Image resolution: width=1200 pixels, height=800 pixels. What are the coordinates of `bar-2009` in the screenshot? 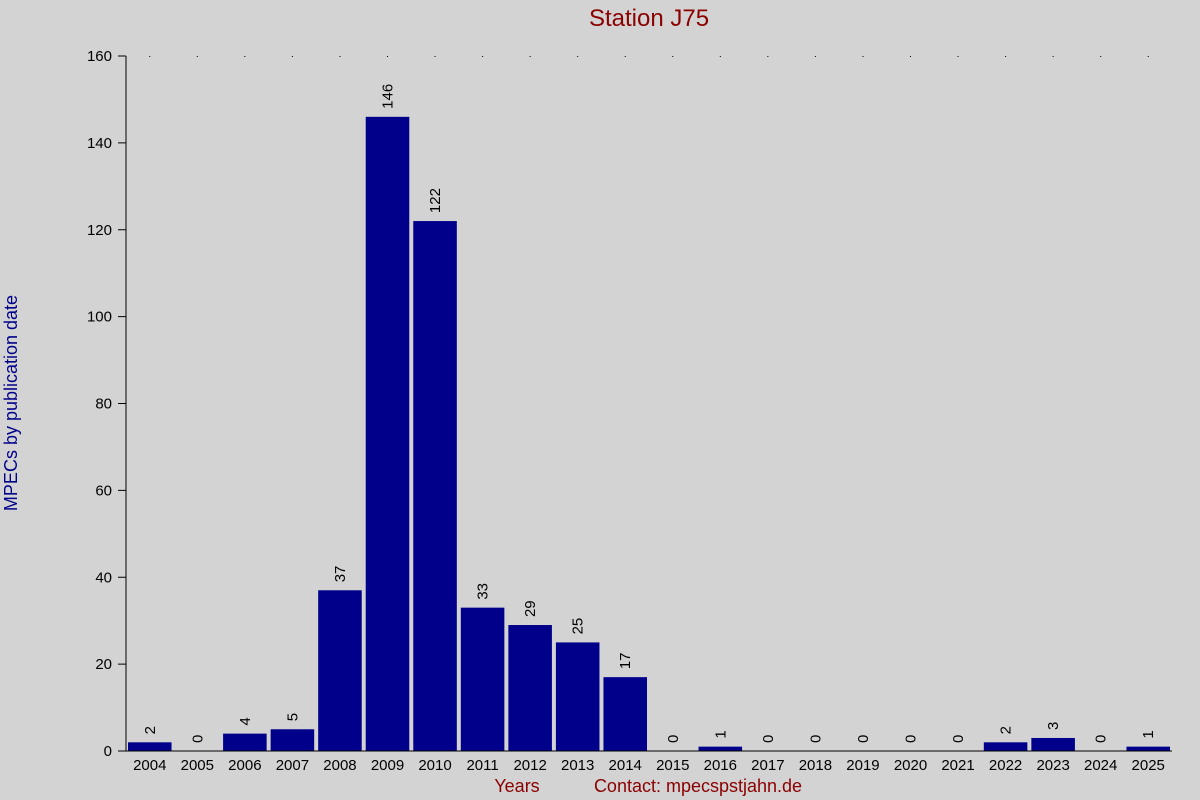 It's located at (387, 433).